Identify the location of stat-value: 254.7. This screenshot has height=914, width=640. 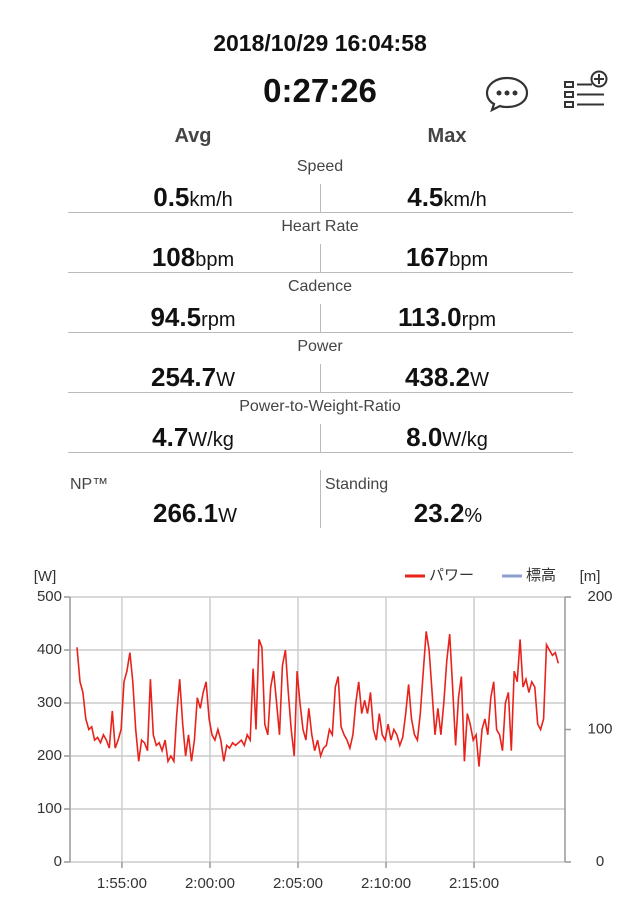
(184, 377).